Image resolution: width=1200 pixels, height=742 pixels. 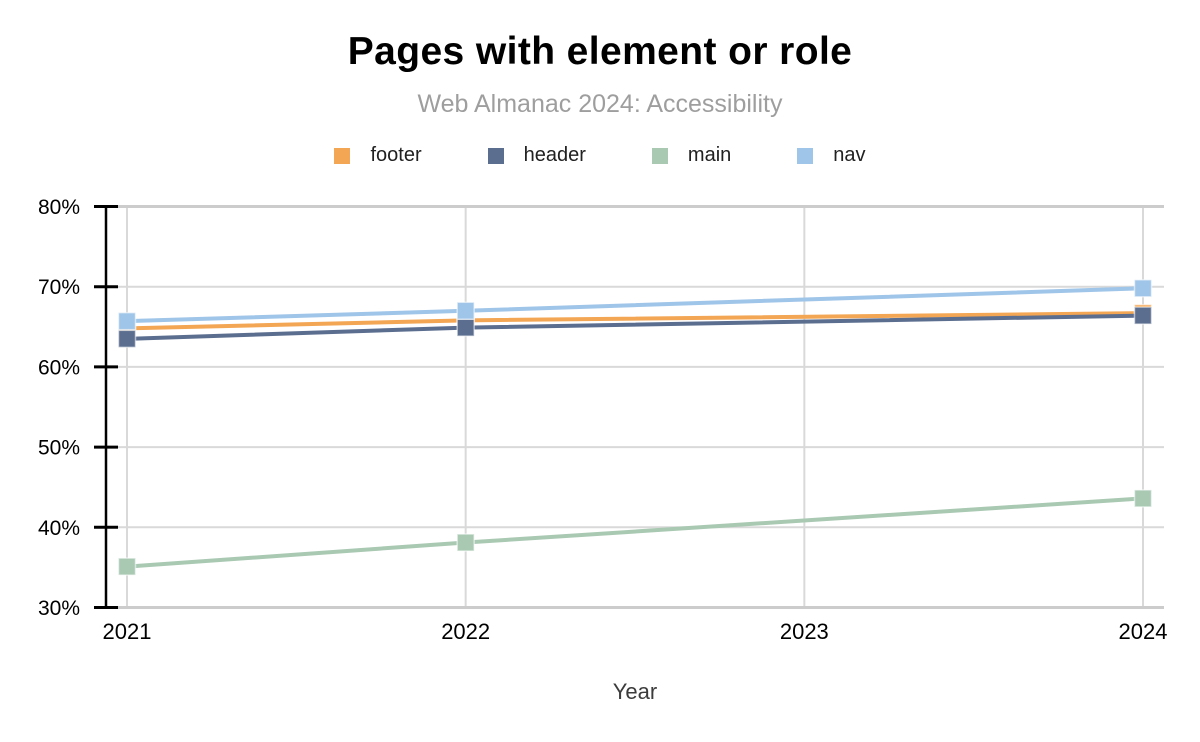 What do you see at coordinates (342, 155) in the screenshot?
I see `legend-swatch-footer` at bounding box center [342, 155].